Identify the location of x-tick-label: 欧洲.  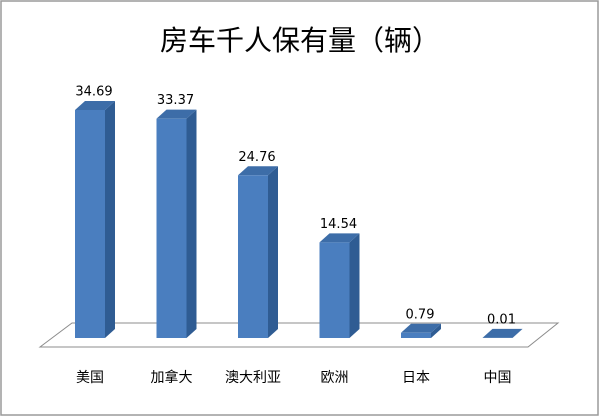
(335, 378).